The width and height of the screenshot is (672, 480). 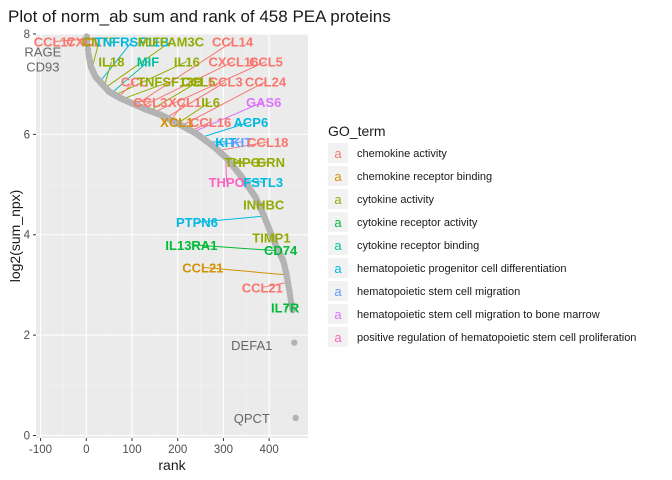 I want to click on point-label: CD93, so click(x=42, y=67).